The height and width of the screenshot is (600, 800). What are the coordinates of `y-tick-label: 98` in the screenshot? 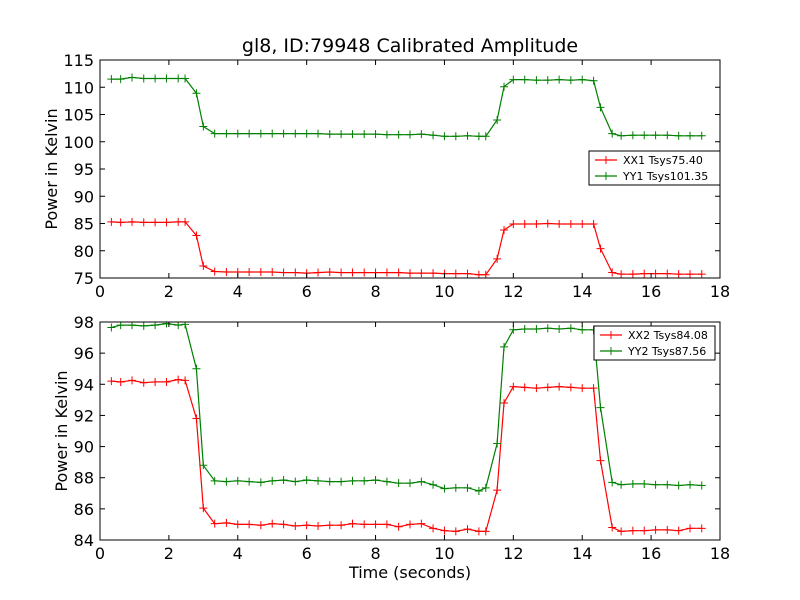 It's located at (84, 322).